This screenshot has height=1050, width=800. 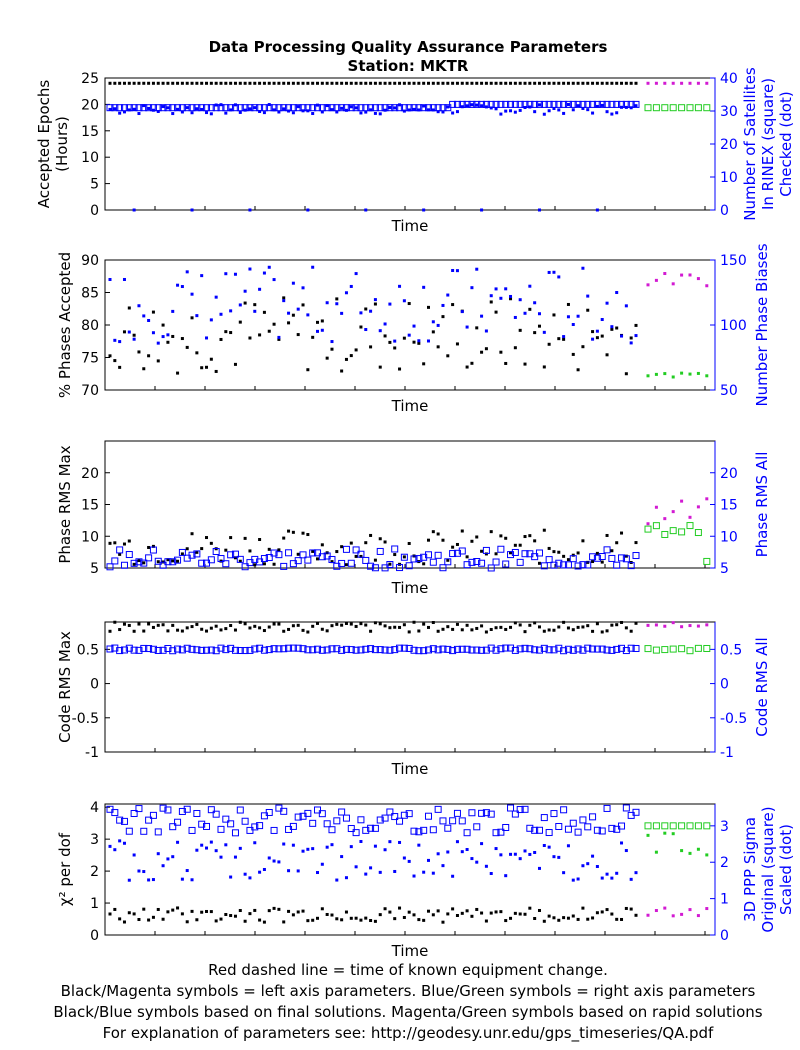 I want to click on right-tick-label: 20, so click(x=729, y=145).